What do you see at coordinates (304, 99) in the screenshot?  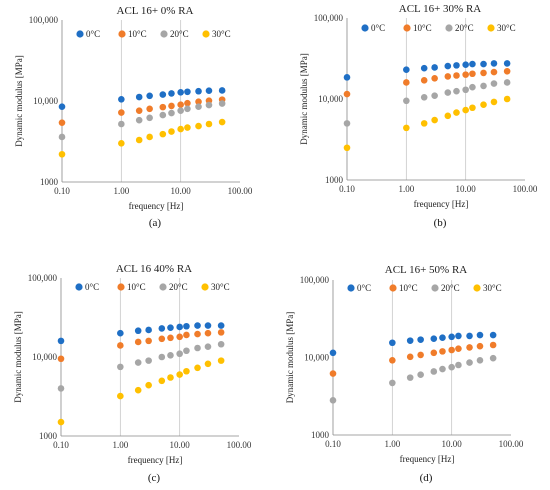 I see `y-axis-label: Dynamic modulus [MPa]` at bounding box center [304, 99].